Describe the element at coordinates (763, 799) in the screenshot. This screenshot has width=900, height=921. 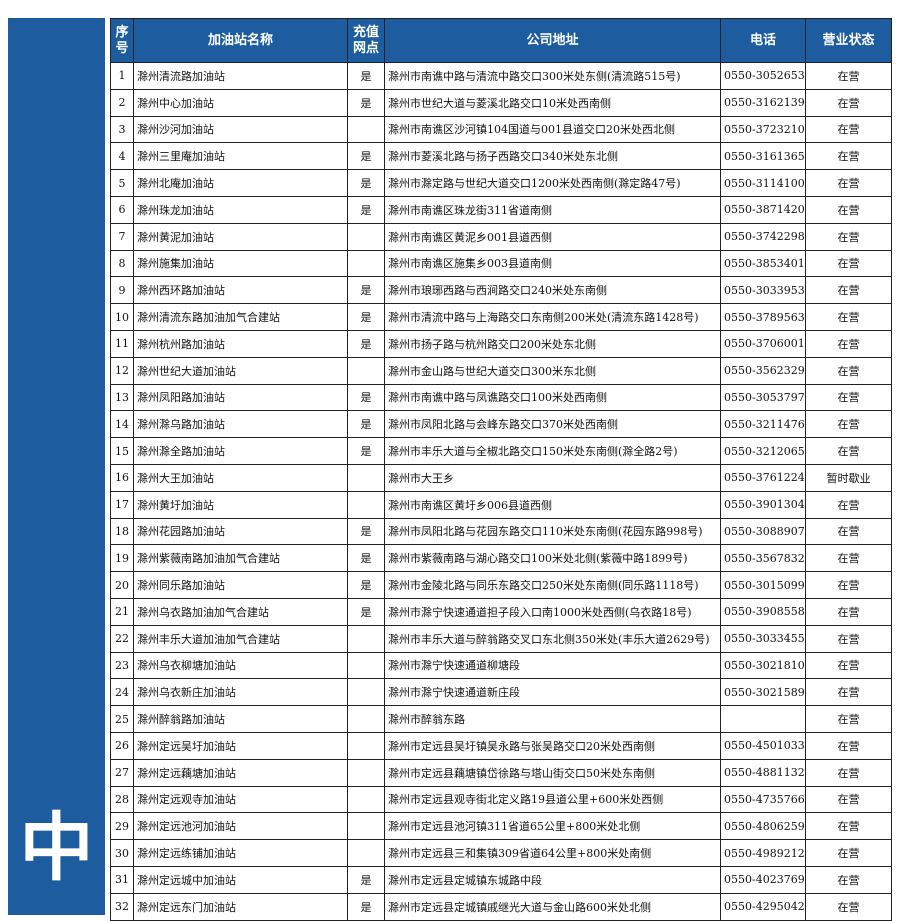
I see `table-cell: 0550-4735766` at that location.